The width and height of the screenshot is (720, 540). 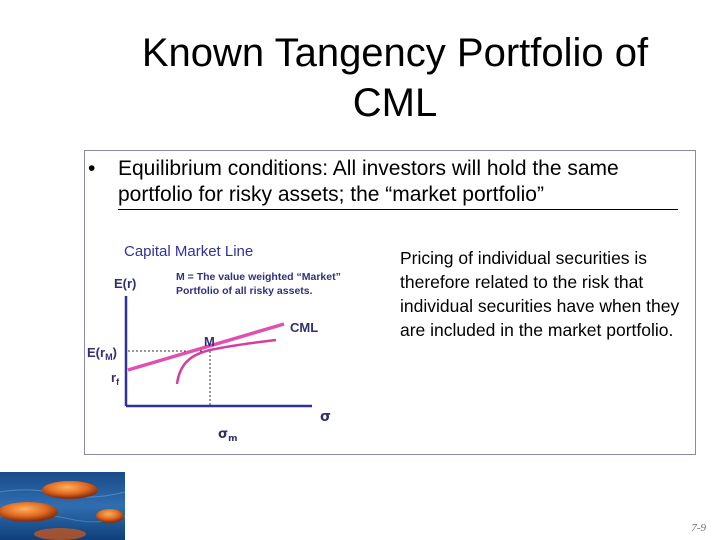 I want to click on cml-line, so click(x=206, y=347).